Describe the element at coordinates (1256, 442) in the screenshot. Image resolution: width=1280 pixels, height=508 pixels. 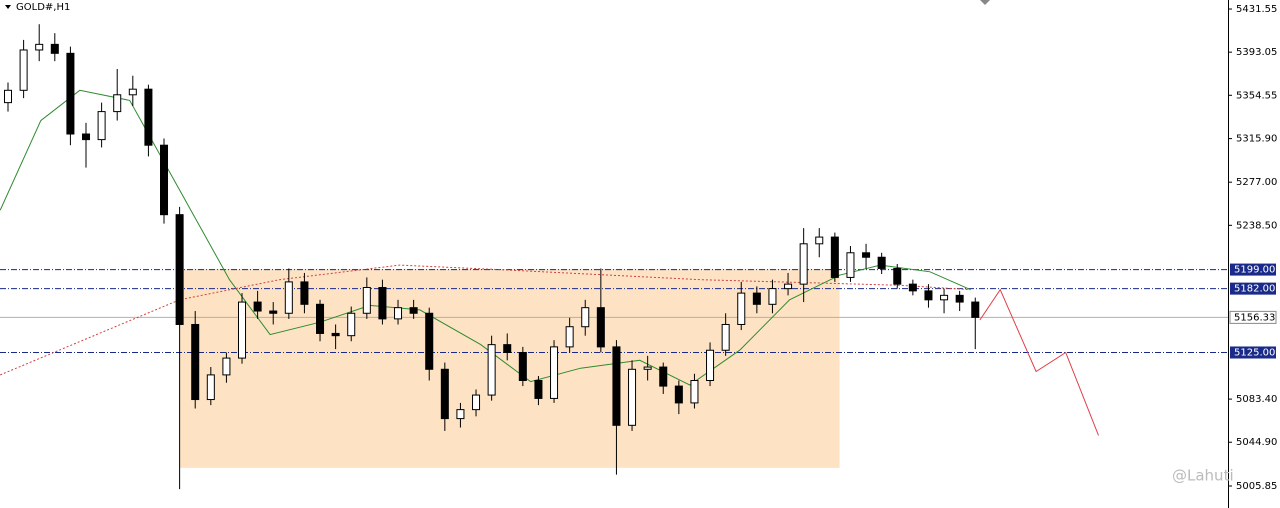
I see `y-tick-label: 5044.90` at that location.